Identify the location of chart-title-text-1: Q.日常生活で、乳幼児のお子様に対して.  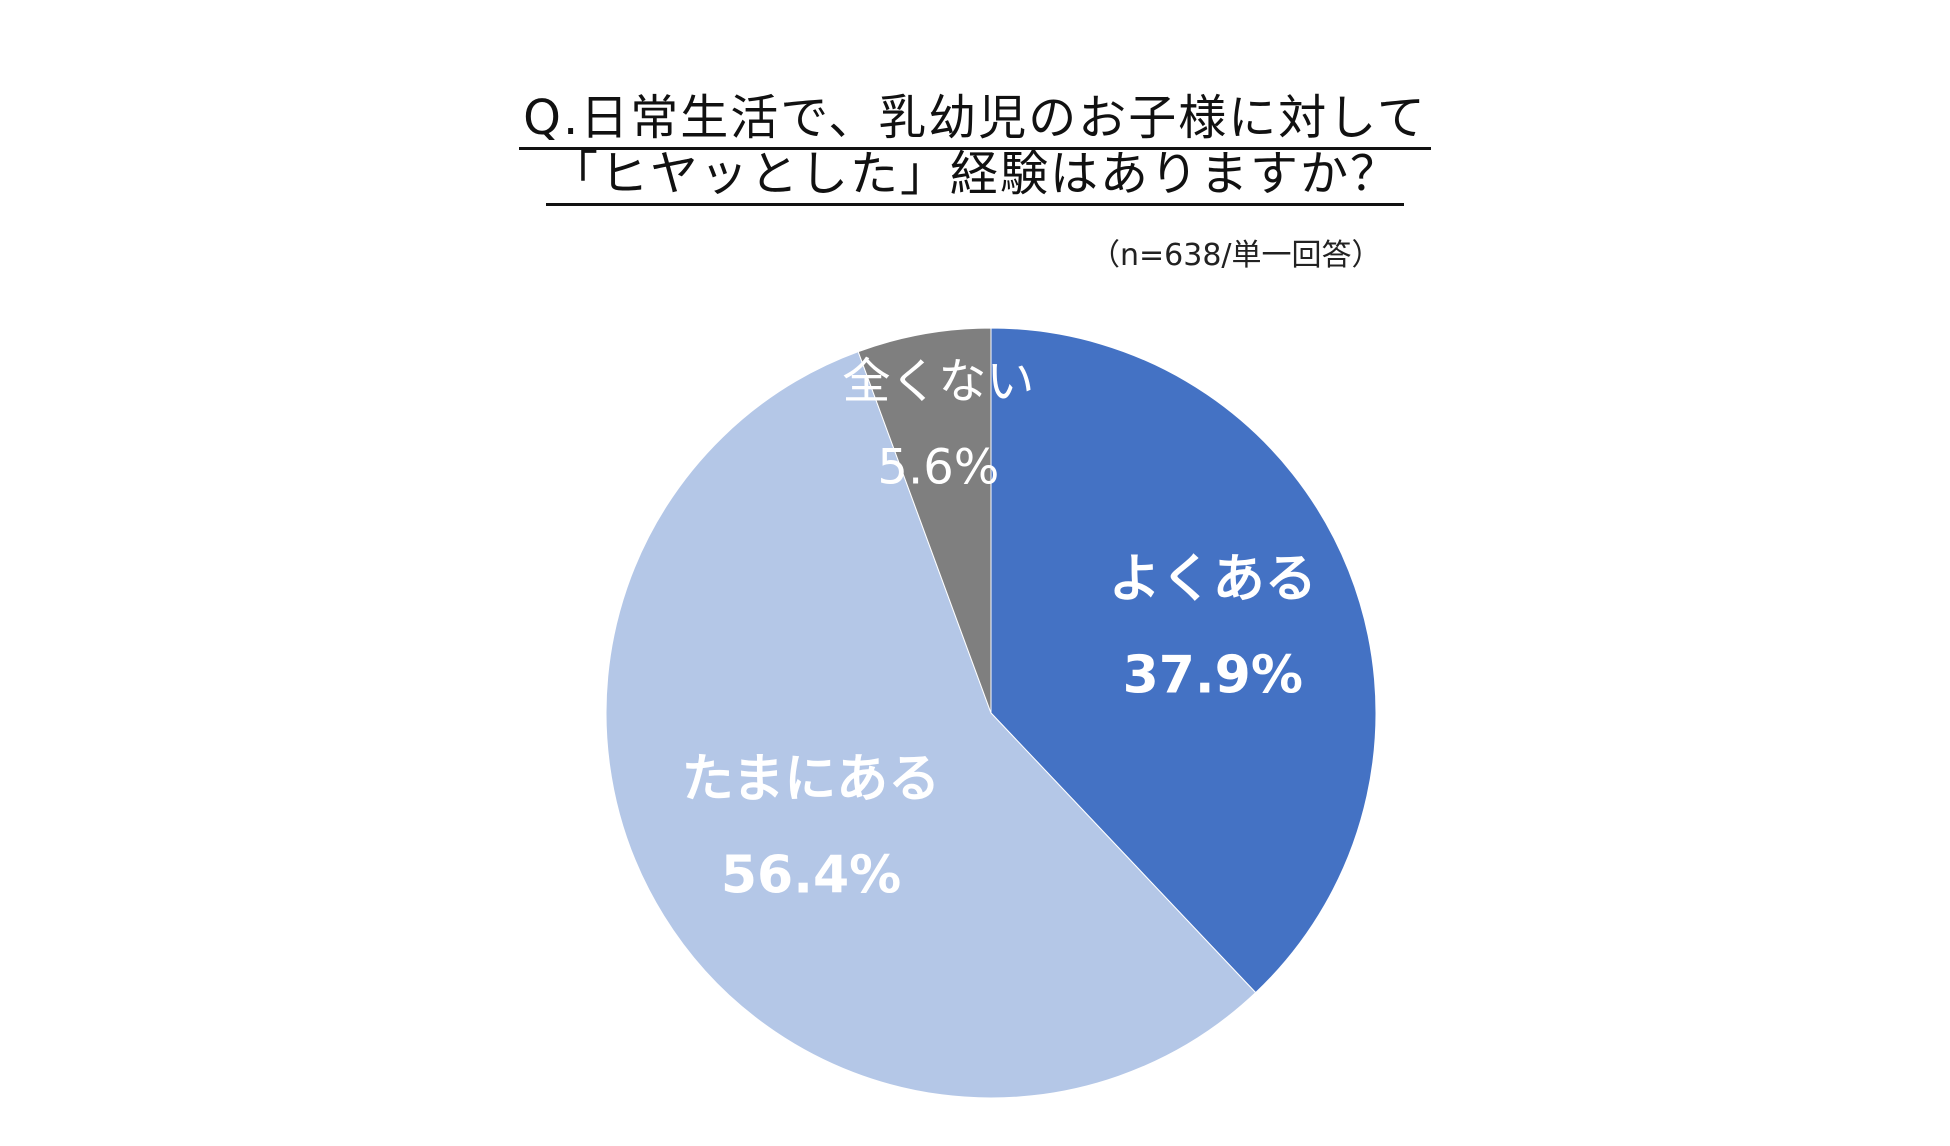
(975, 120).